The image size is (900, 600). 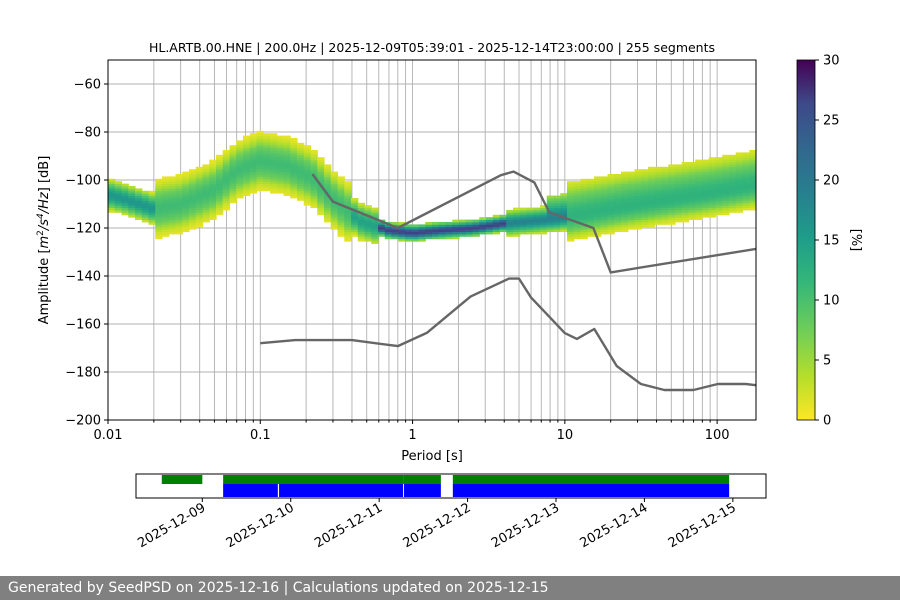 I want to click on colorbar-tick-label: 20, so click(x=831, y=181).